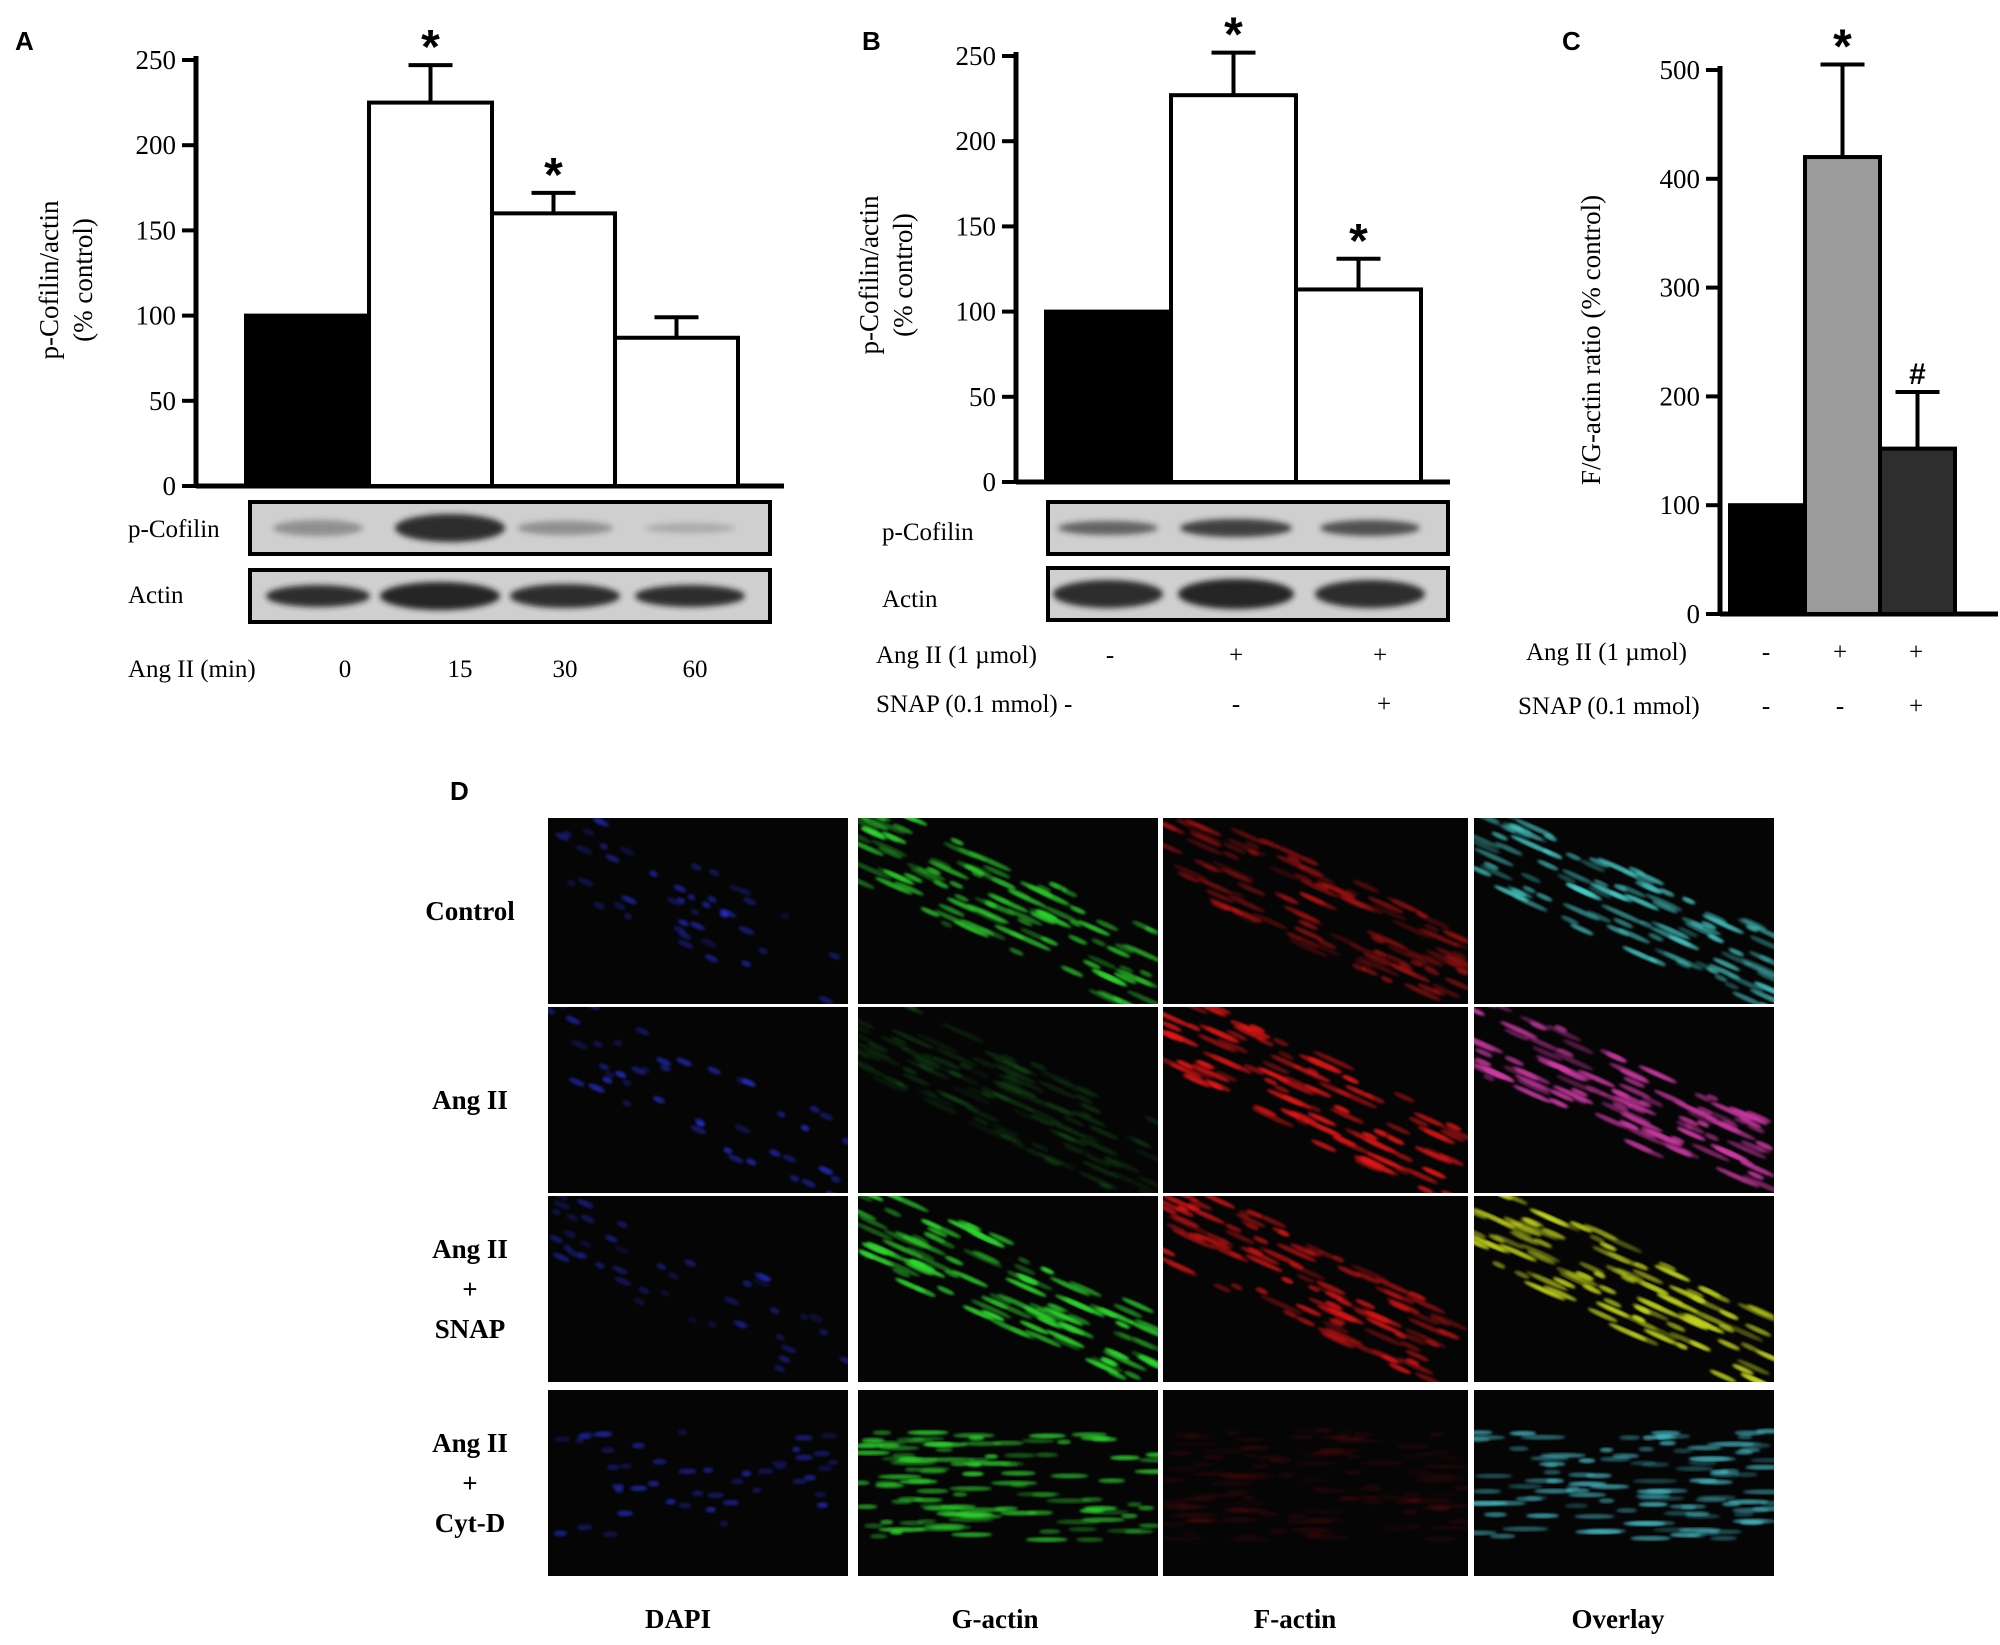 This screenshot has height=1645, width=2000. I want to click on y-tick-label: 150, so click(156, 230).